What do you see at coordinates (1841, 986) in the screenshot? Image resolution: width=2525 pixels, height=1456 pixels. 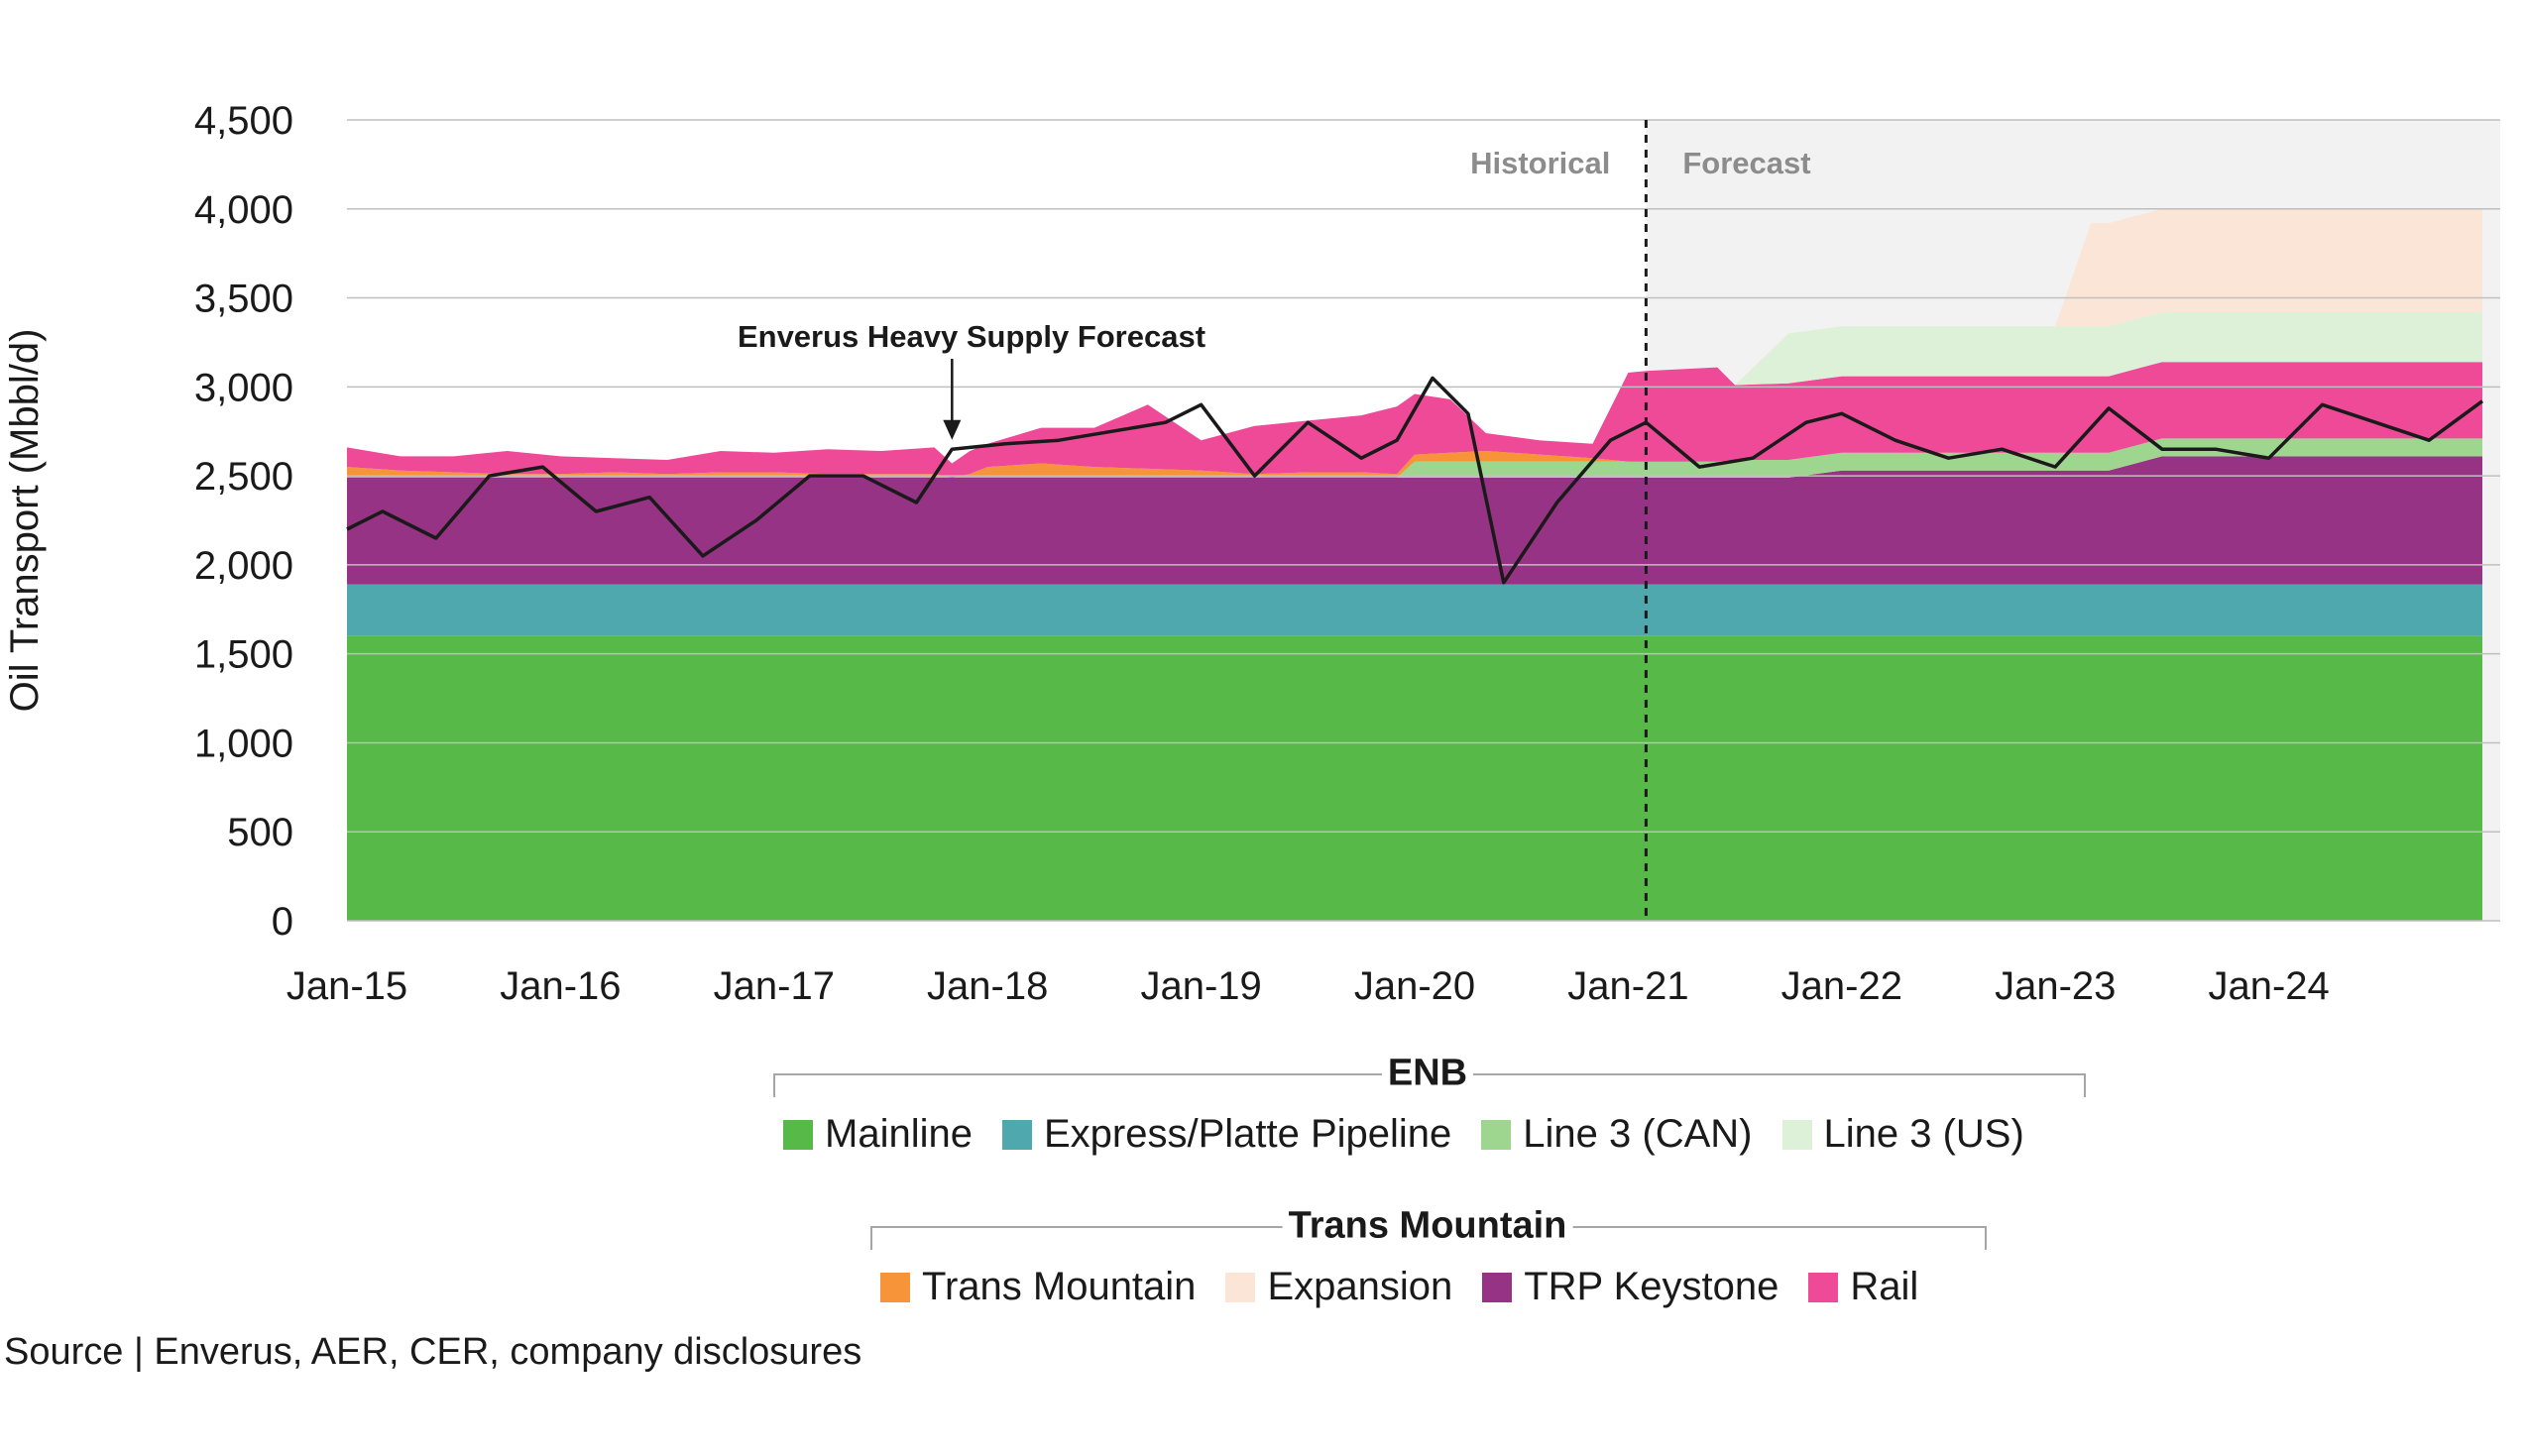 I see `x-tick-label: Jan-22` at bounding box center [1841, 986].